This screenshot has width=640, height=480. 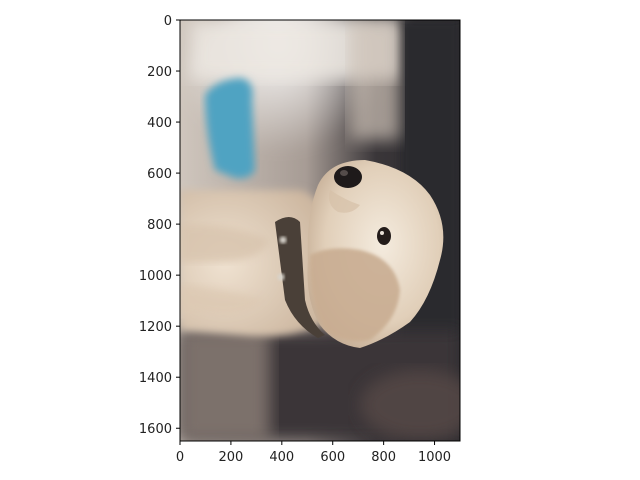 What do you see at coordinates (348, 177) in the screenshot?
I see `puppy-nose` at bounding box center [348, 177].